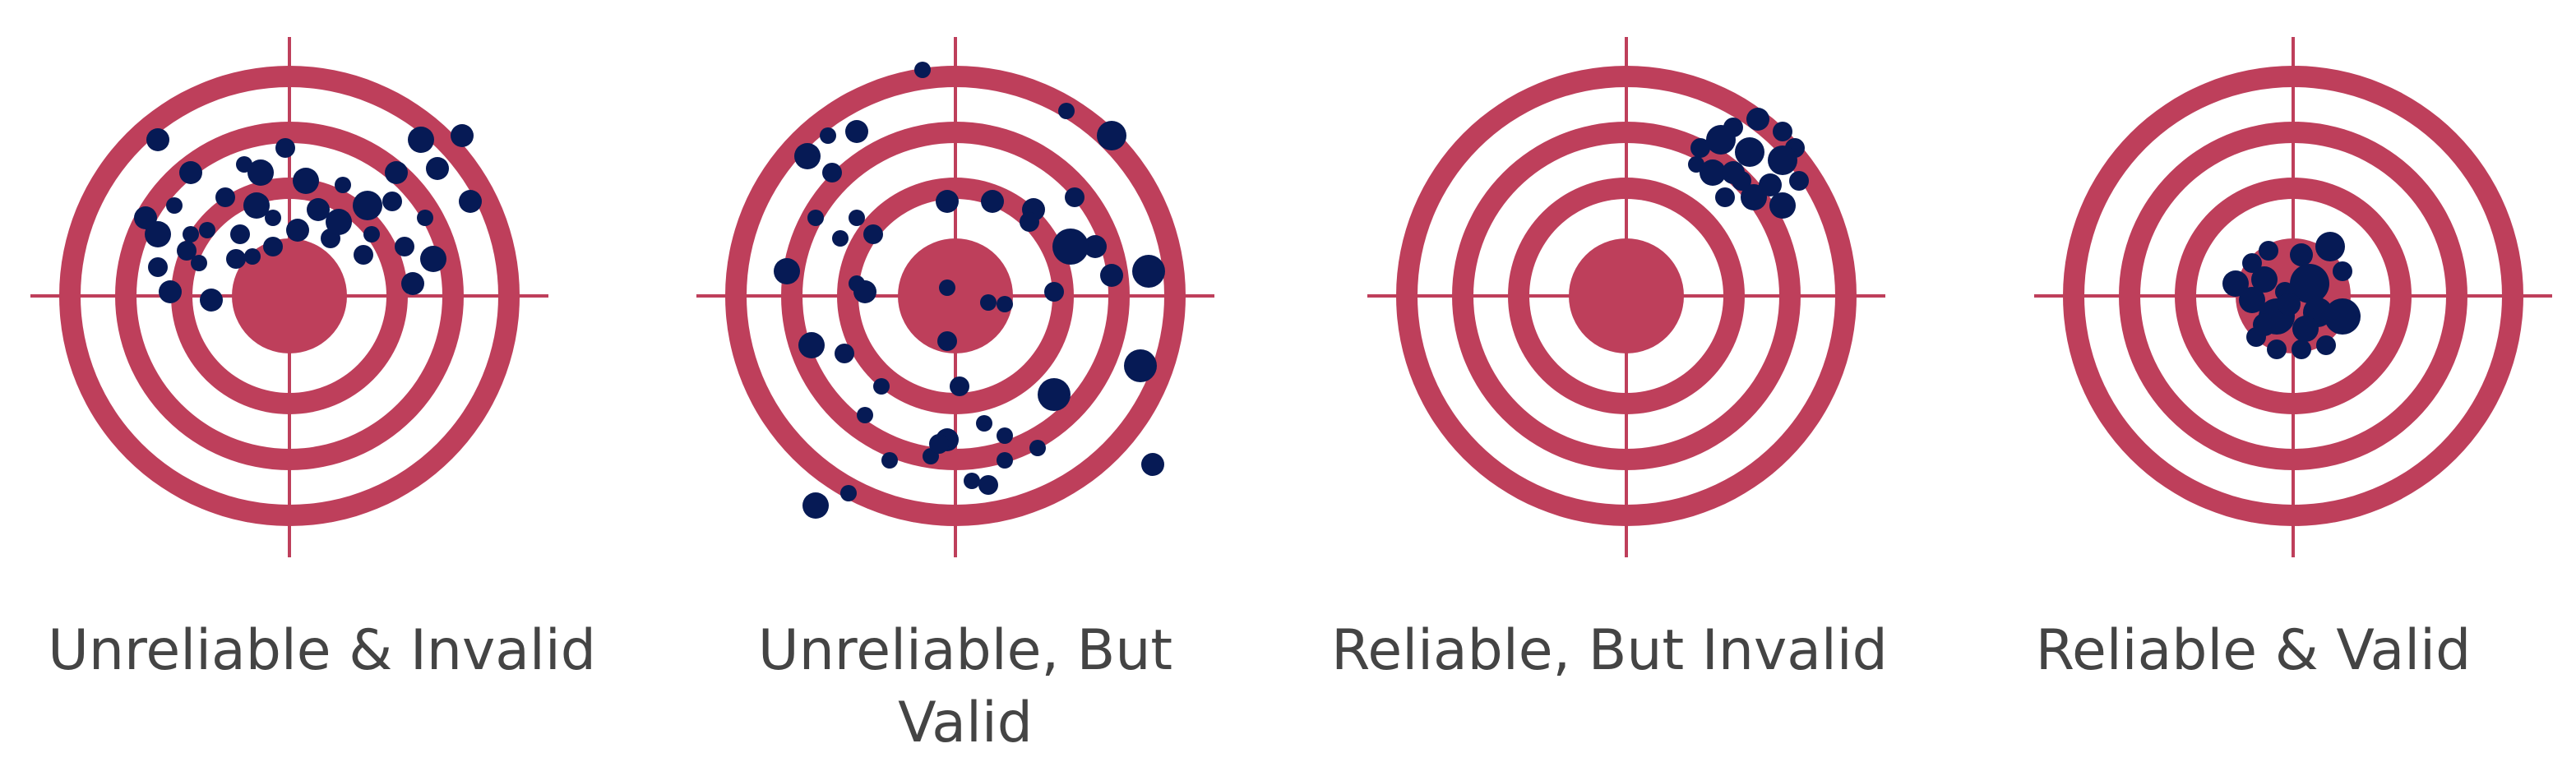 The width and height of the screenshot is (2576, 762). I want to click on panel-caption: Reliable, But Invalid, so click(1609, 651).